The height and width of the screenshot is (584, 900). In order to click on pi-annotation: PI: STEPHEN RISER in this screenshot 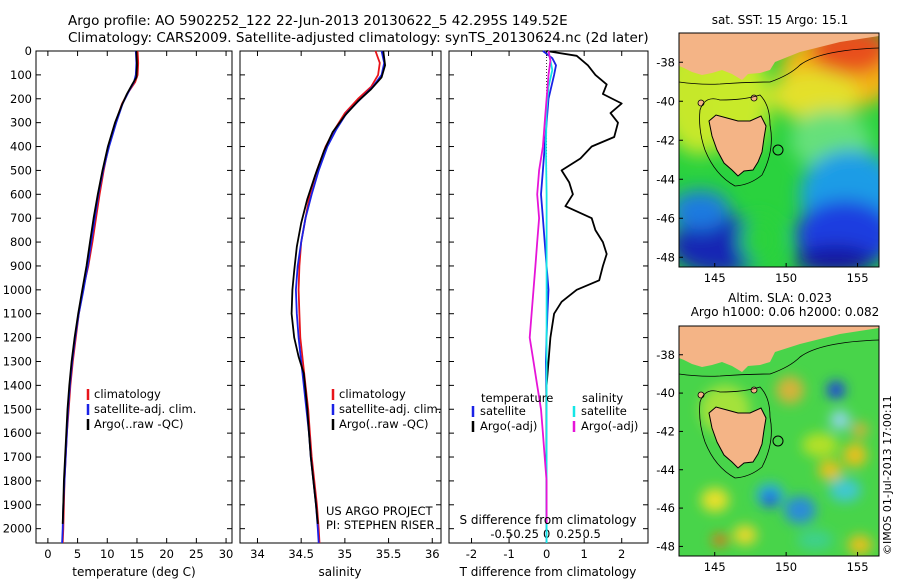, I will do `click(380, 525)`.